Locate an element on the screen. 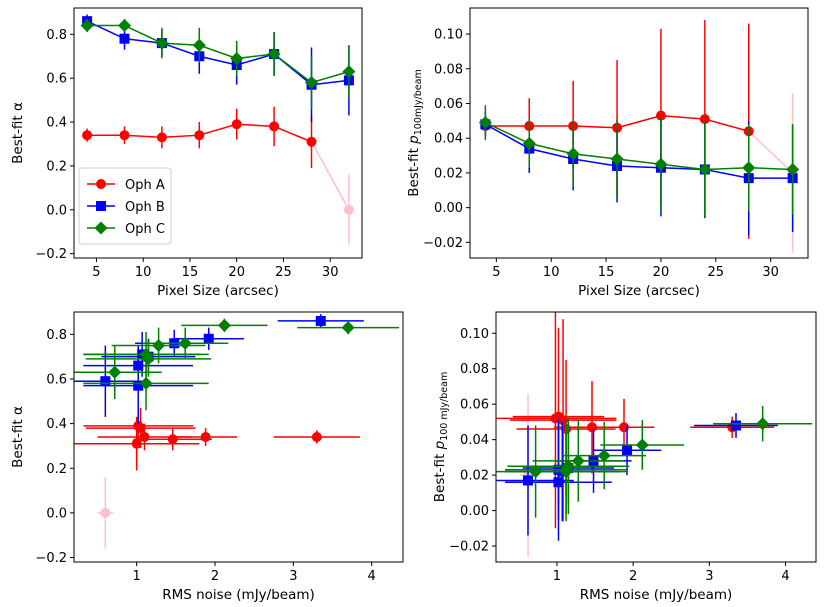  plot-area is located at coordinates (639, 136).